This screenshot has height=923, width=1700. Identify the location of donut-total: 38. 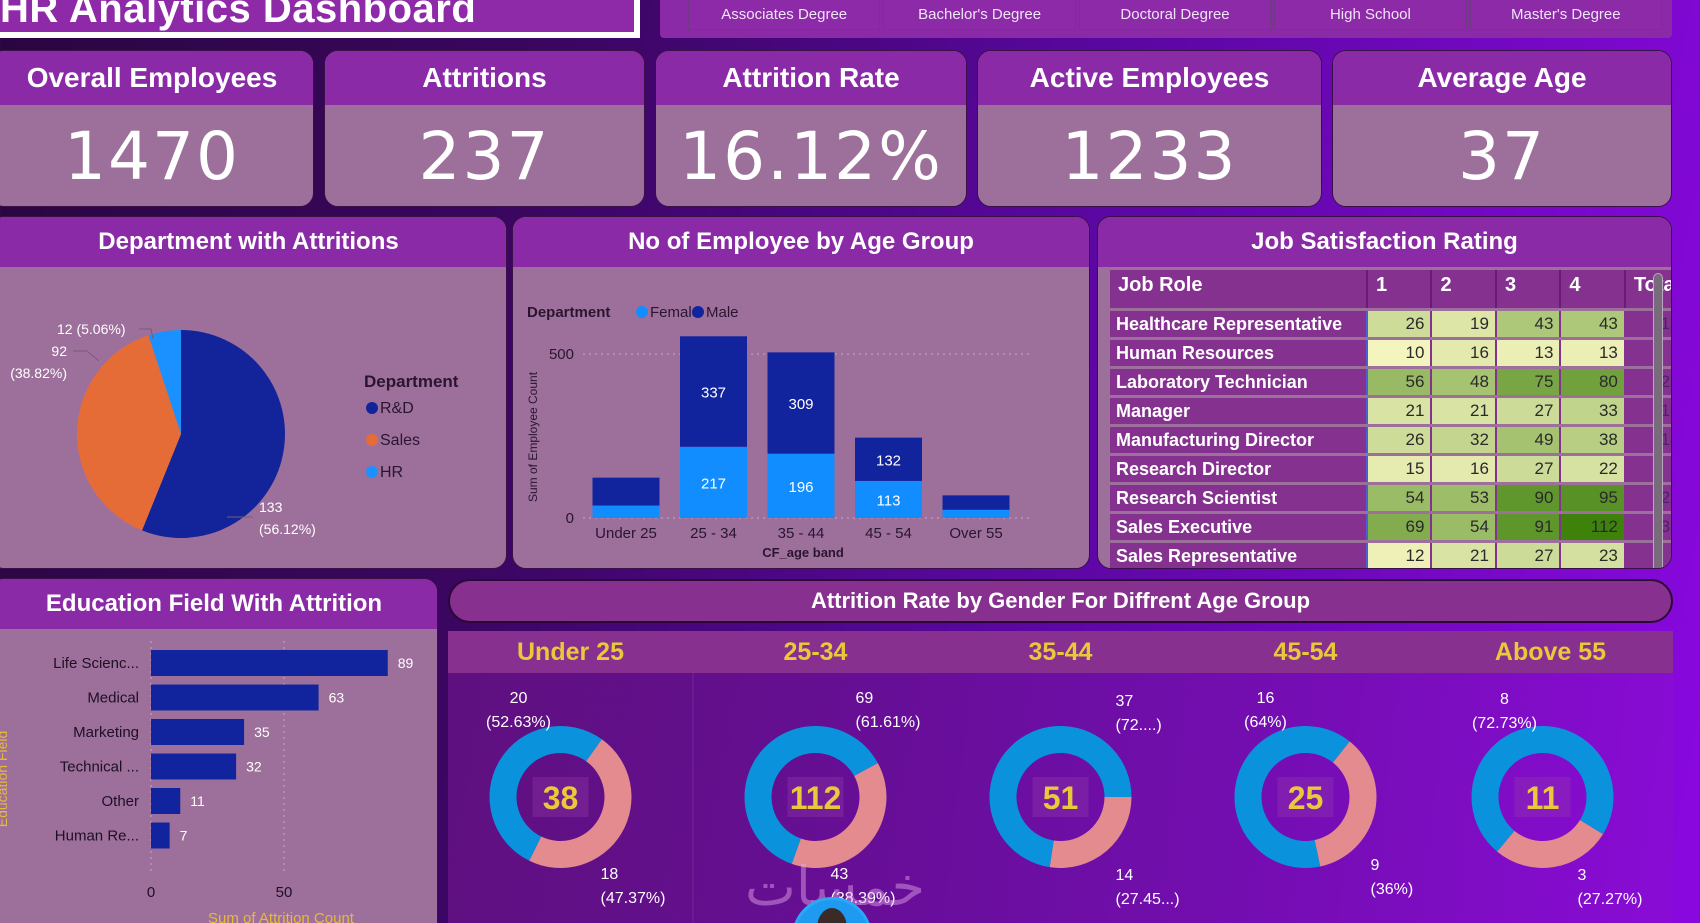
(561, 798).